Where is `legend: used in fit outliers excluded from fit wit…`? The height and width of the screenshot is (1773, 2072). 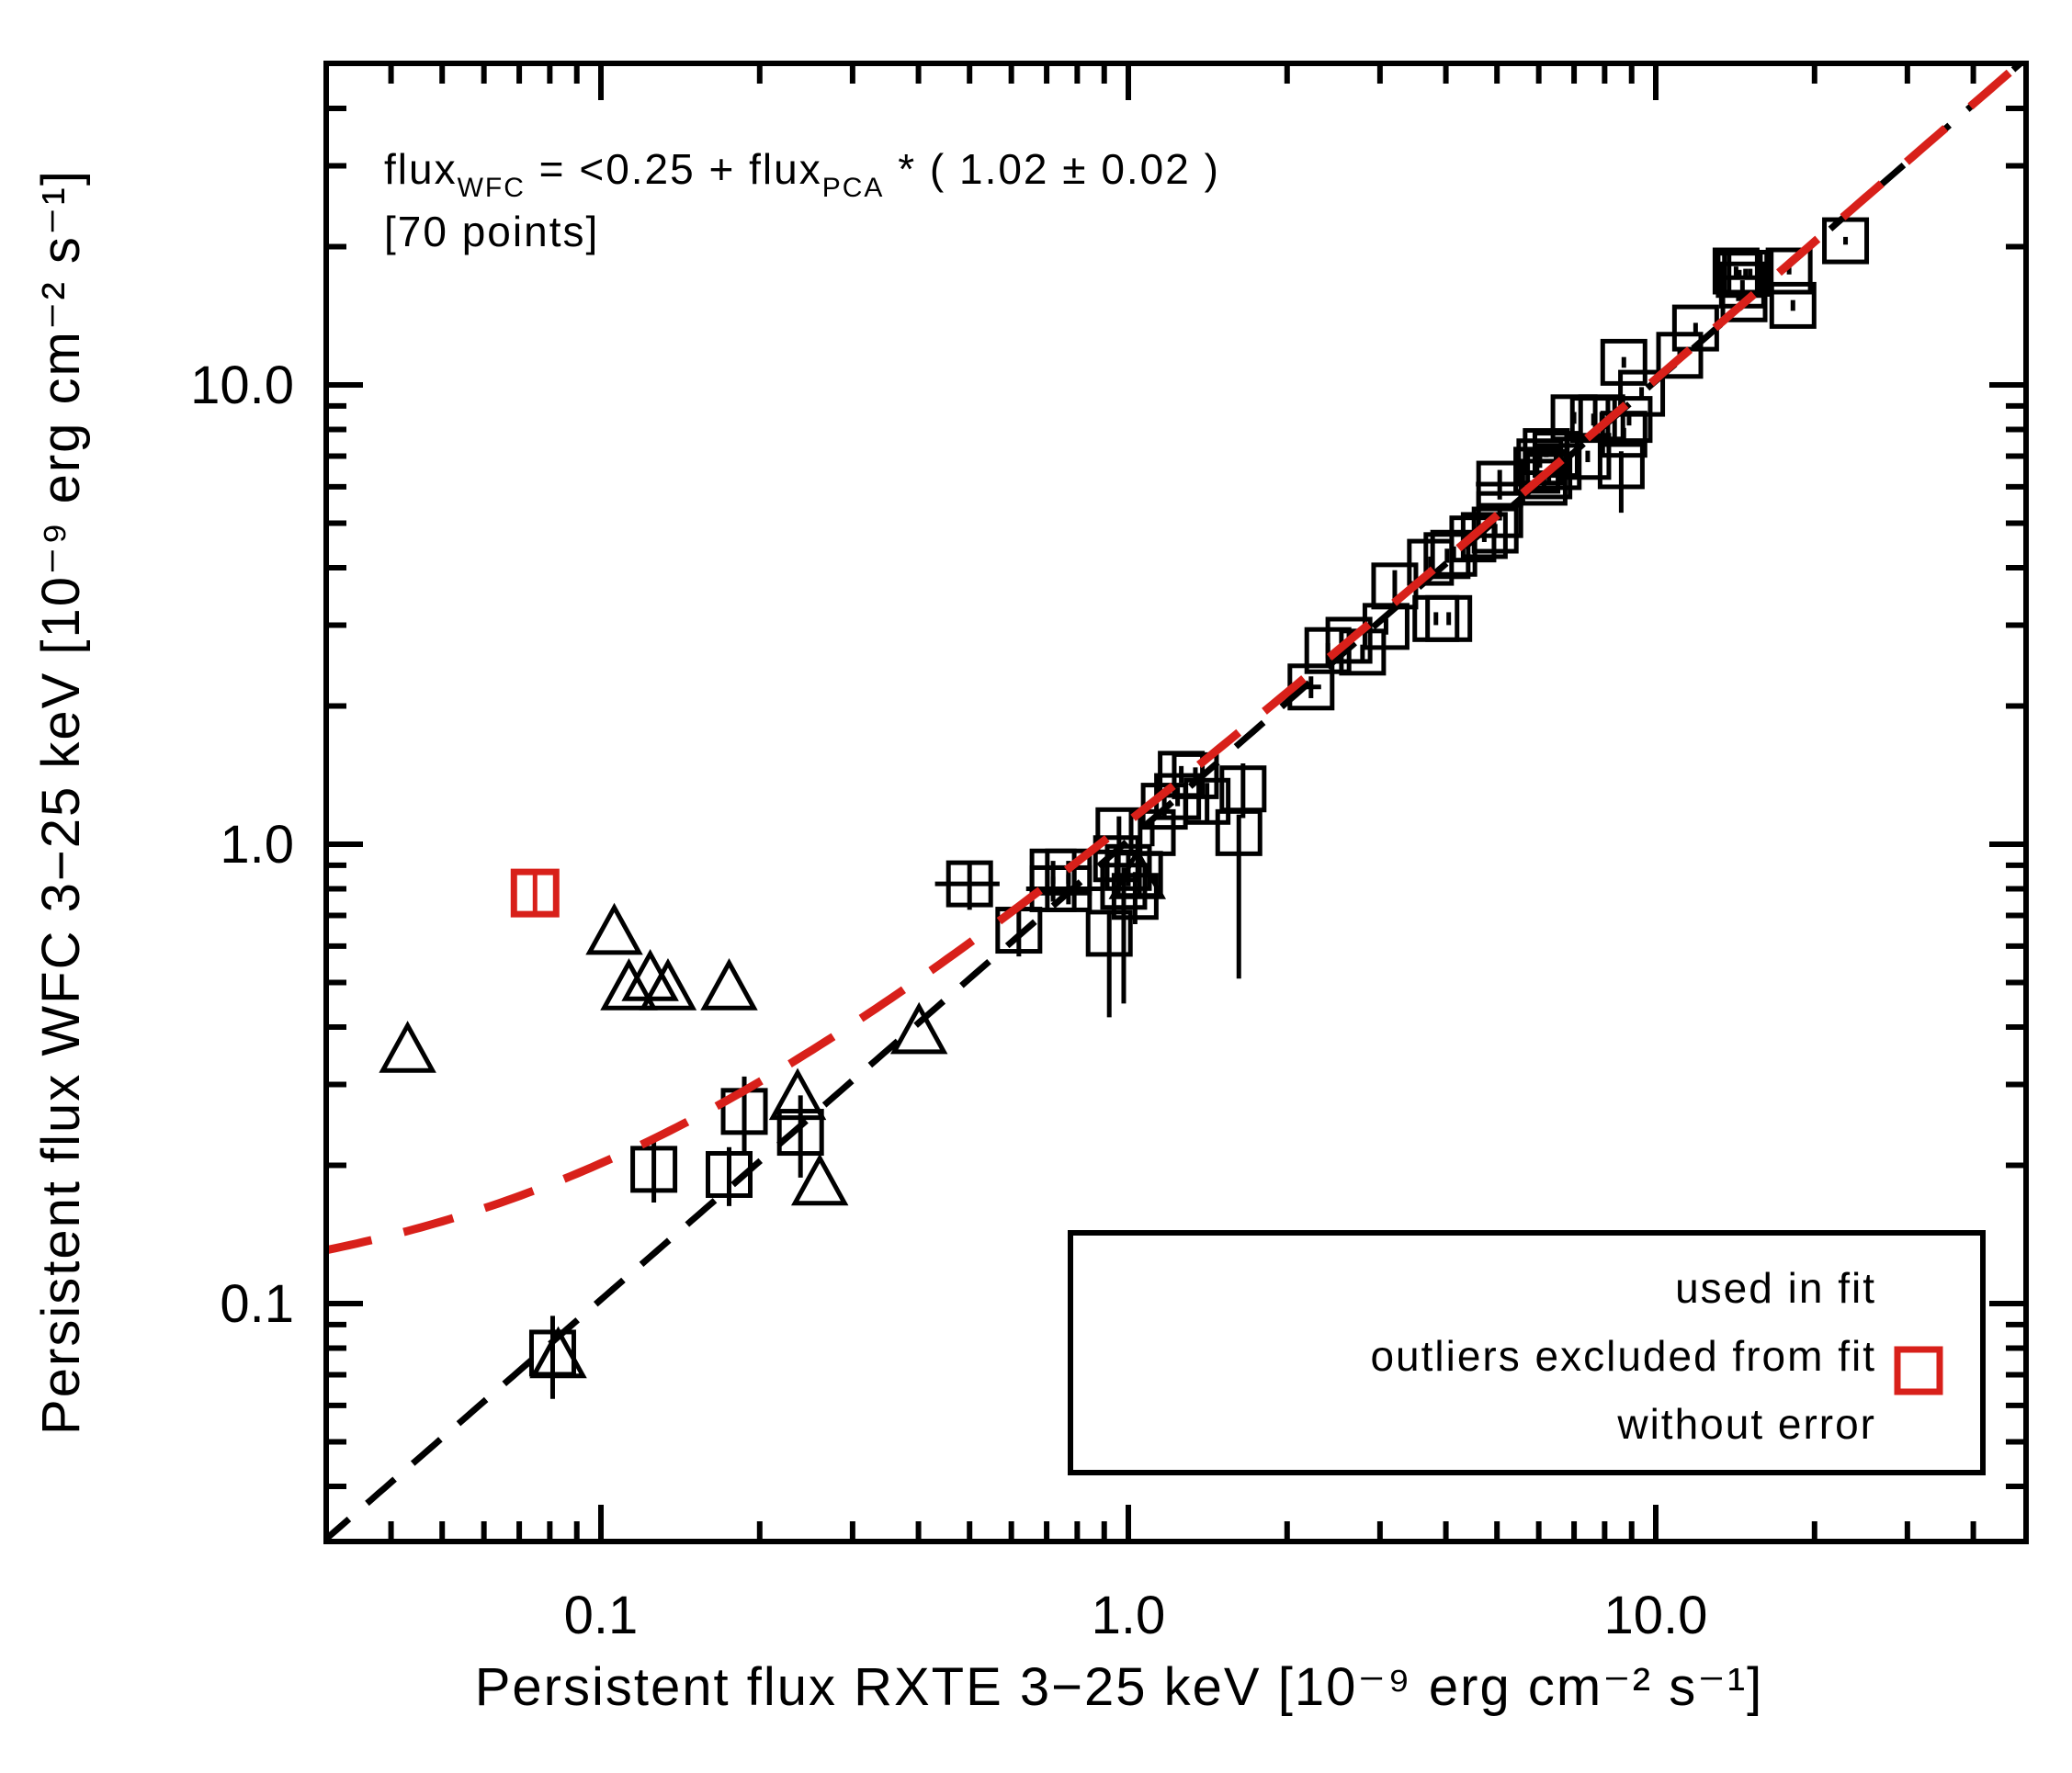 legend: used in fit outliers excluded from fit wit… is located at coordinates (1527, 1352).